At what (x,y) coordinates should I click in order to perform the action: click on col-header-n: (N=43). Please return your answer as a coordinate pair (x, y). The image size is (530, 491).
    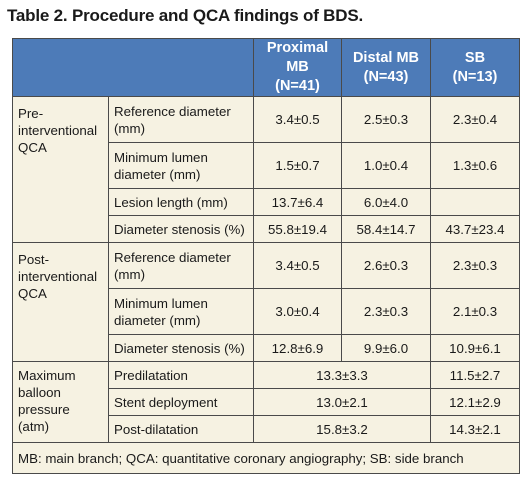
    Looking at the image, I should click on (386, 76).